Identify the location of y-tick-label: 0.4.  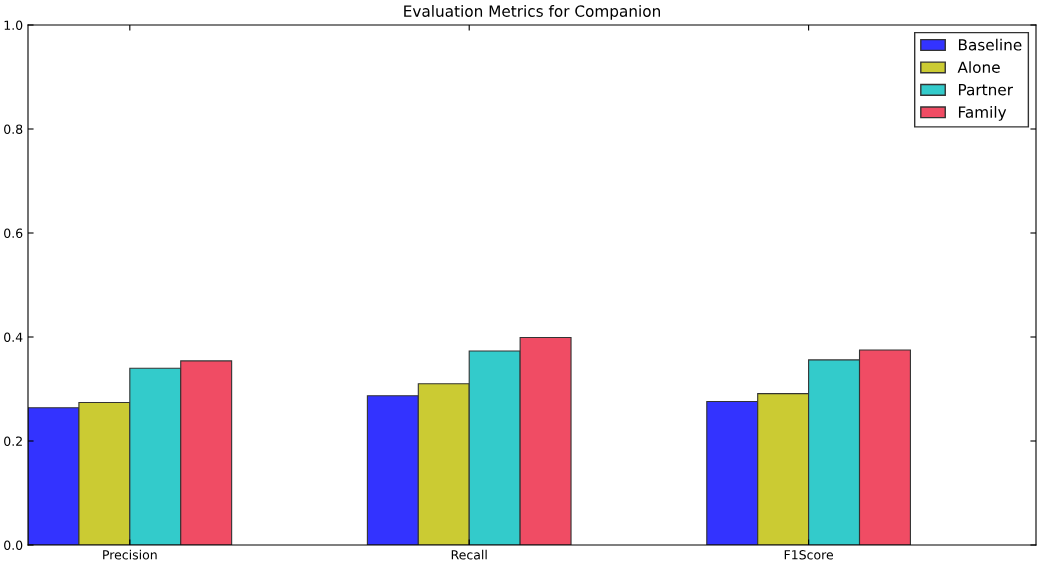
(13, 337).